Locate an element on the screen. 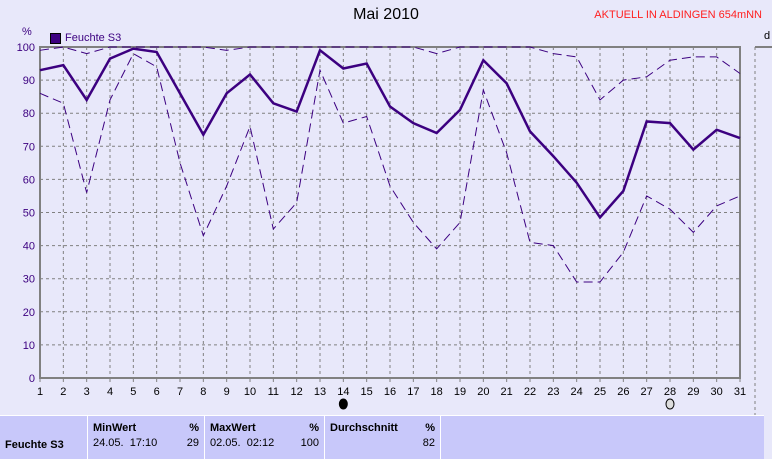 The image size is (772, 459). x-tick-label: 4 is located at coordinates (110, 392).